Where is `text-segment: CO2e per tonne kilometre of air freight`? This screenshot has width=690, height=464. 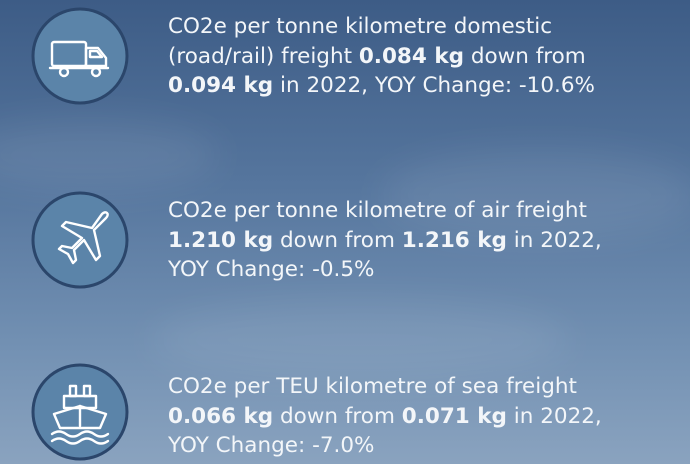
text-segment: CO2e per tonne kilometre of air freight is located at coordinates (377, 210).